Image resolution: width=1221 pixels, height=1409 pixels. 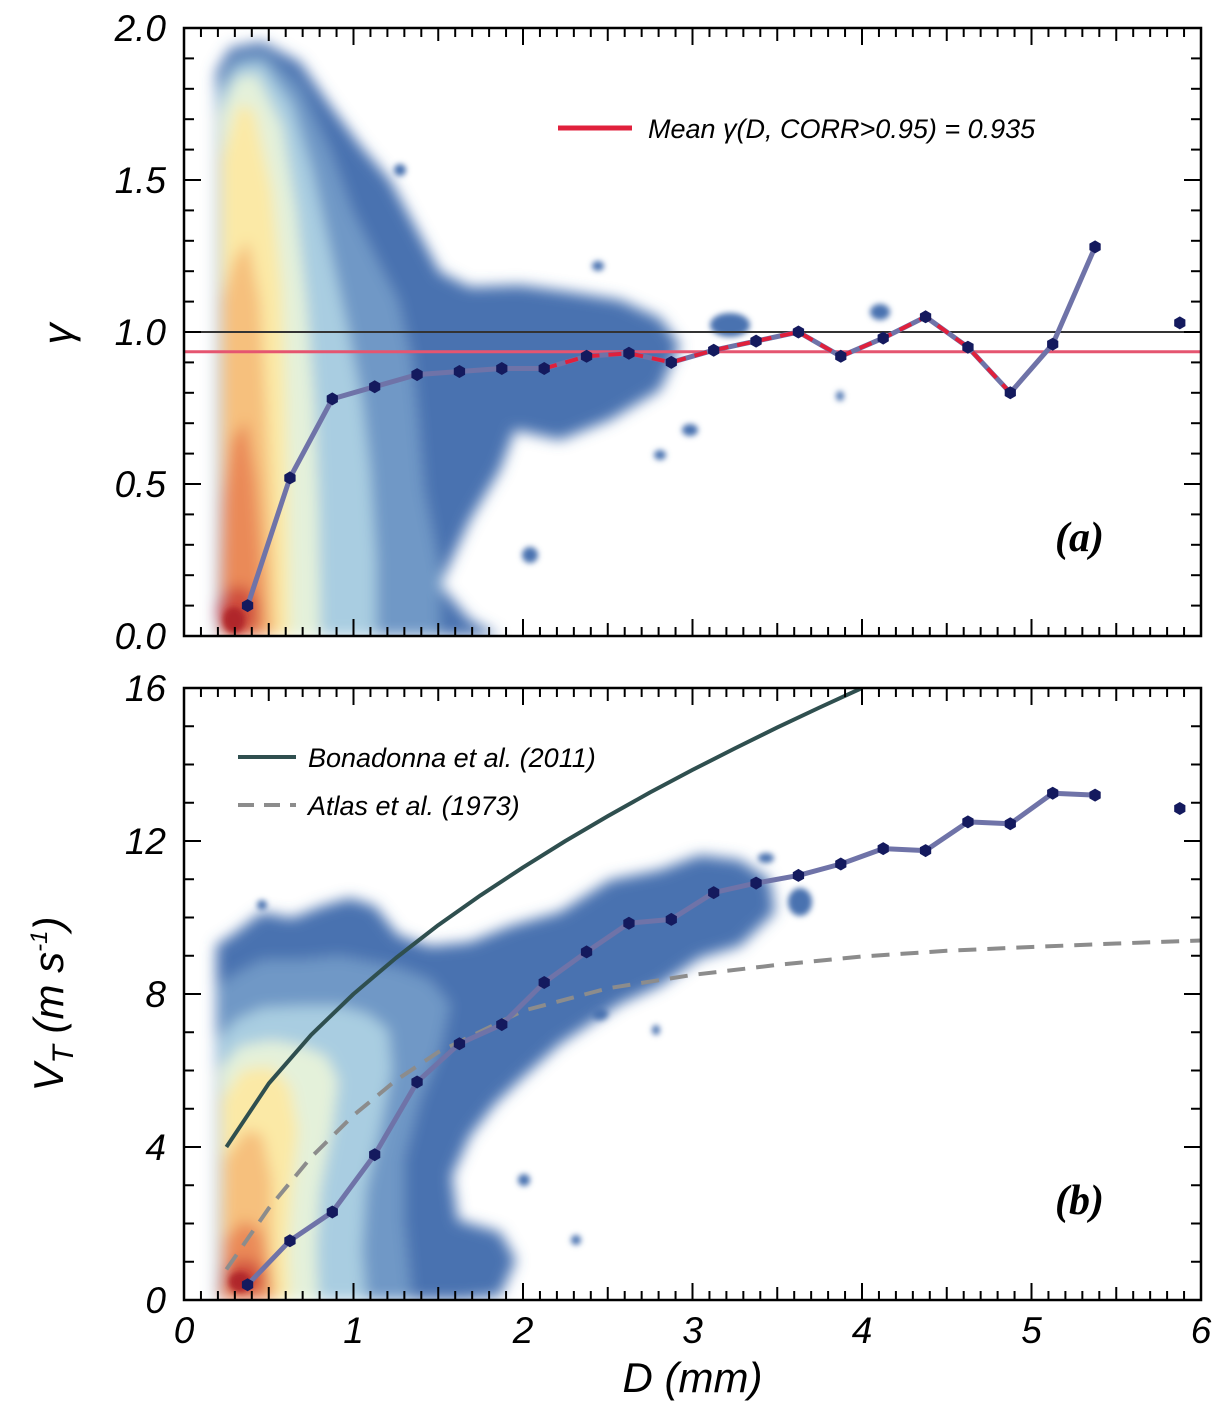 I want to click on y-tick-label: 12, so click(x=146, y=841).